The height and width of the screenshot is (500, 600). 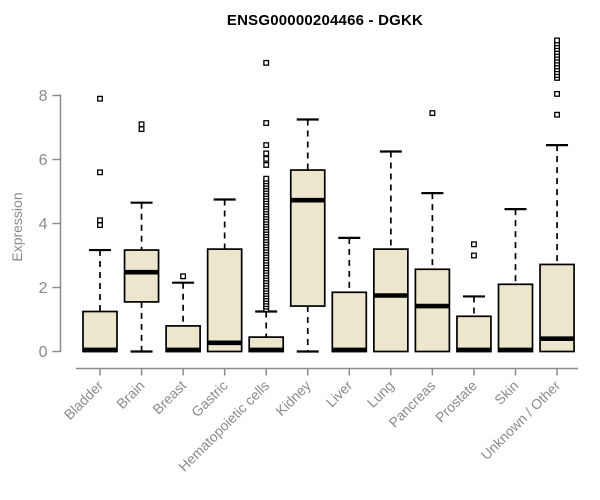 What do you see at coordinates (224, 300) in the screenshot?
I see `box-gastric` at bounding box center [224, 300].